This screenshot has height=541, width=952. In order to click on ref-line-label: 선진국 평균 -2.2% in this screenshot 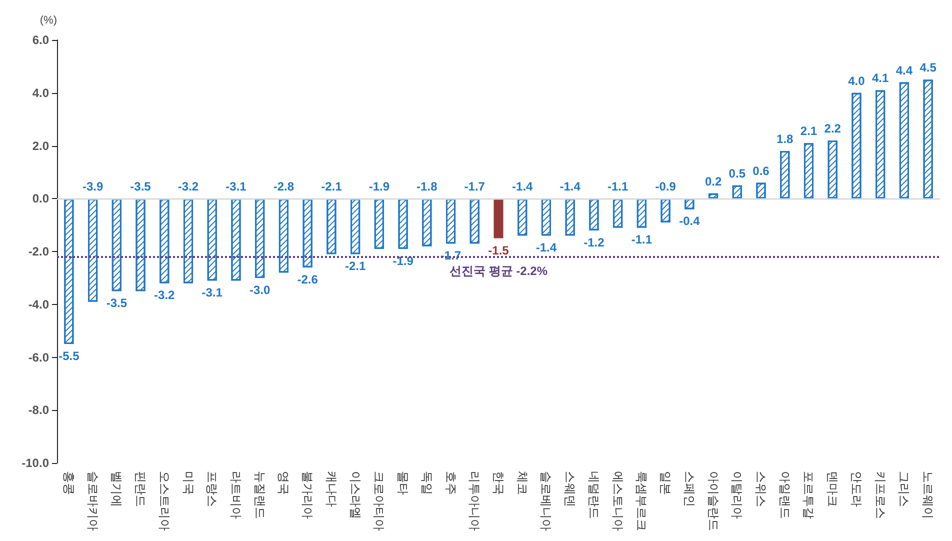, I will do `click(498, 271)`.